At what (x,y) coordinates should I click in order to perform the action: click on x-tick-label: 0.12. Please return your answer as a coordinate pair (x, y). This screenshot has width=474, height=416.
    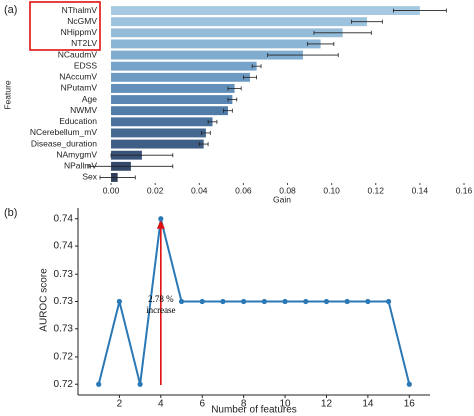
    Looking at the image, I should click on (375, 190).